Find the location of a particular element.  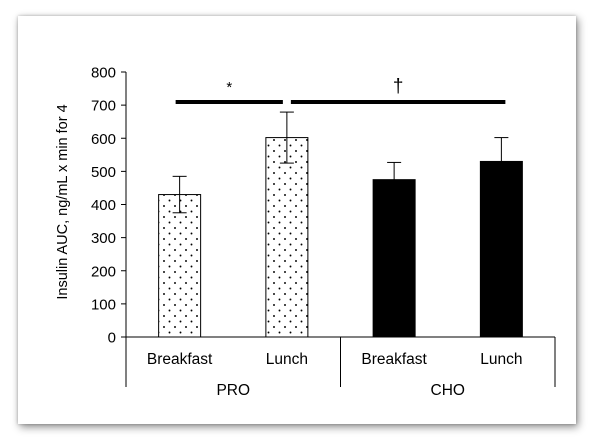

y-tick-label: 200 is located at coordinates (103, 271).